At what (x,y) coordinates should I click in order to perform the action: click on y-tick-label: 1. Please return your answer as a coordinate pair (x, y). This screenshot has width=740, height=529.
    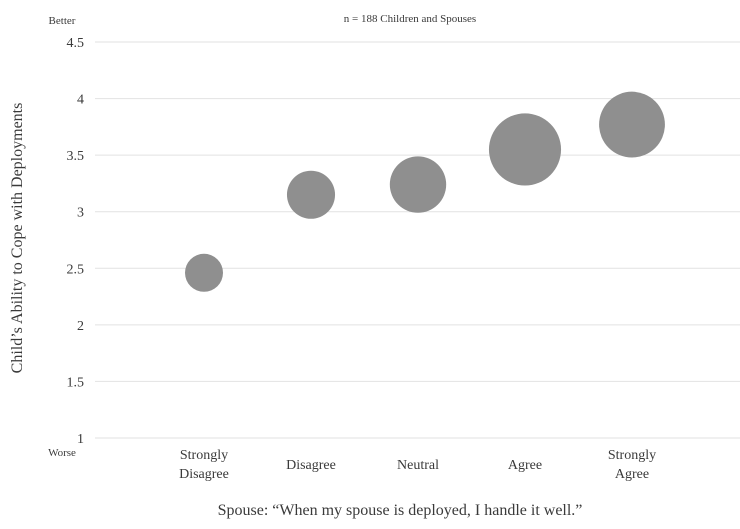
    Looking at the image, I should click on (80, 439).